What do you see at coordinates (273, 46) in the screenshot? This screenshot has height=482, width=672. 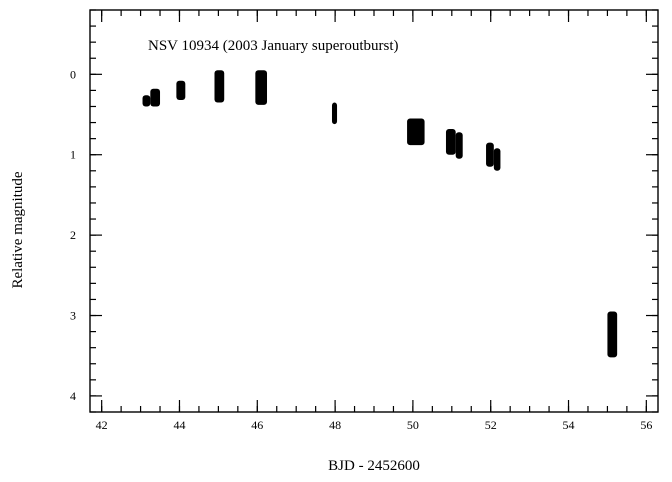 I see `chart-title: NSV 10934 (2003 January superoutburst)` at bounding box center [273, 46].